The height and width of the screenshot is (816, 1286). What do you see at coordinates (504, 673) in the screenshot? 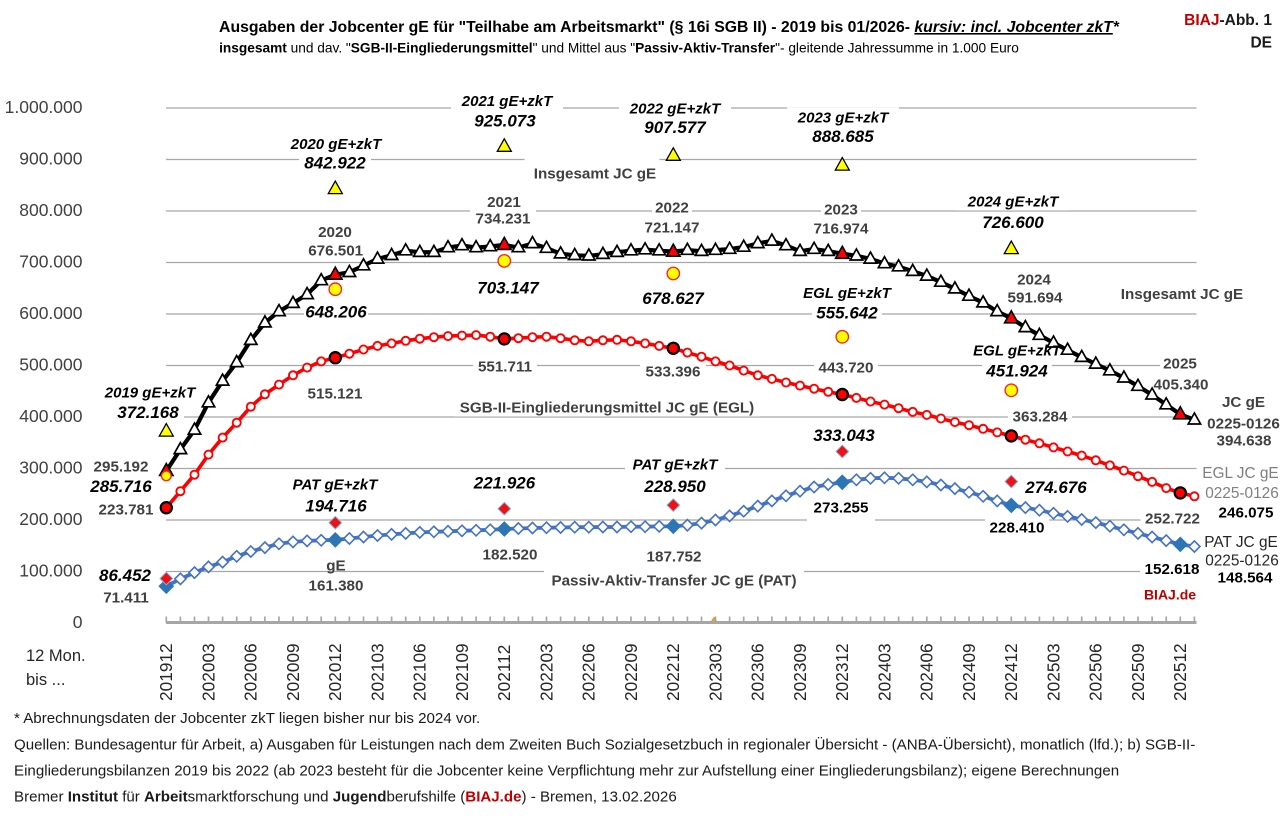
I see `svg-text: 202112` at bounding box center [504, 673].